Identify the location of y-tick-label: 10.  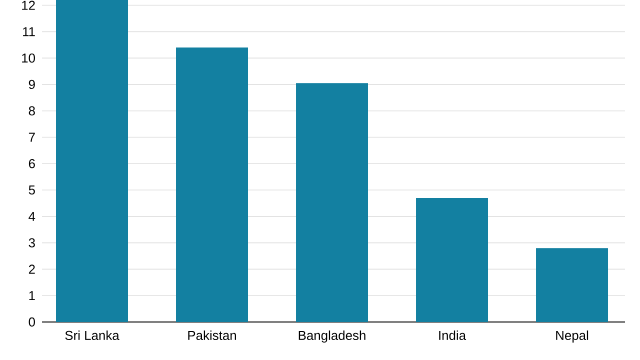
(28, 58).